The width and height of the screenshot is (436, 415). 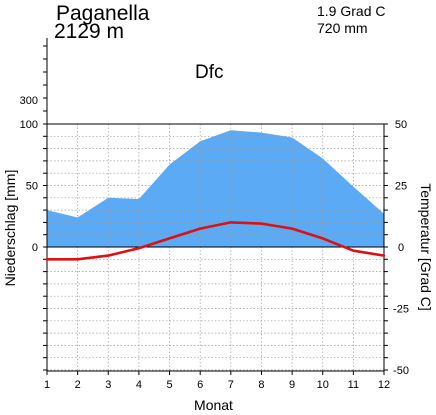 I want to click on climate-classification: Dfc, so click(x=209, y=72).